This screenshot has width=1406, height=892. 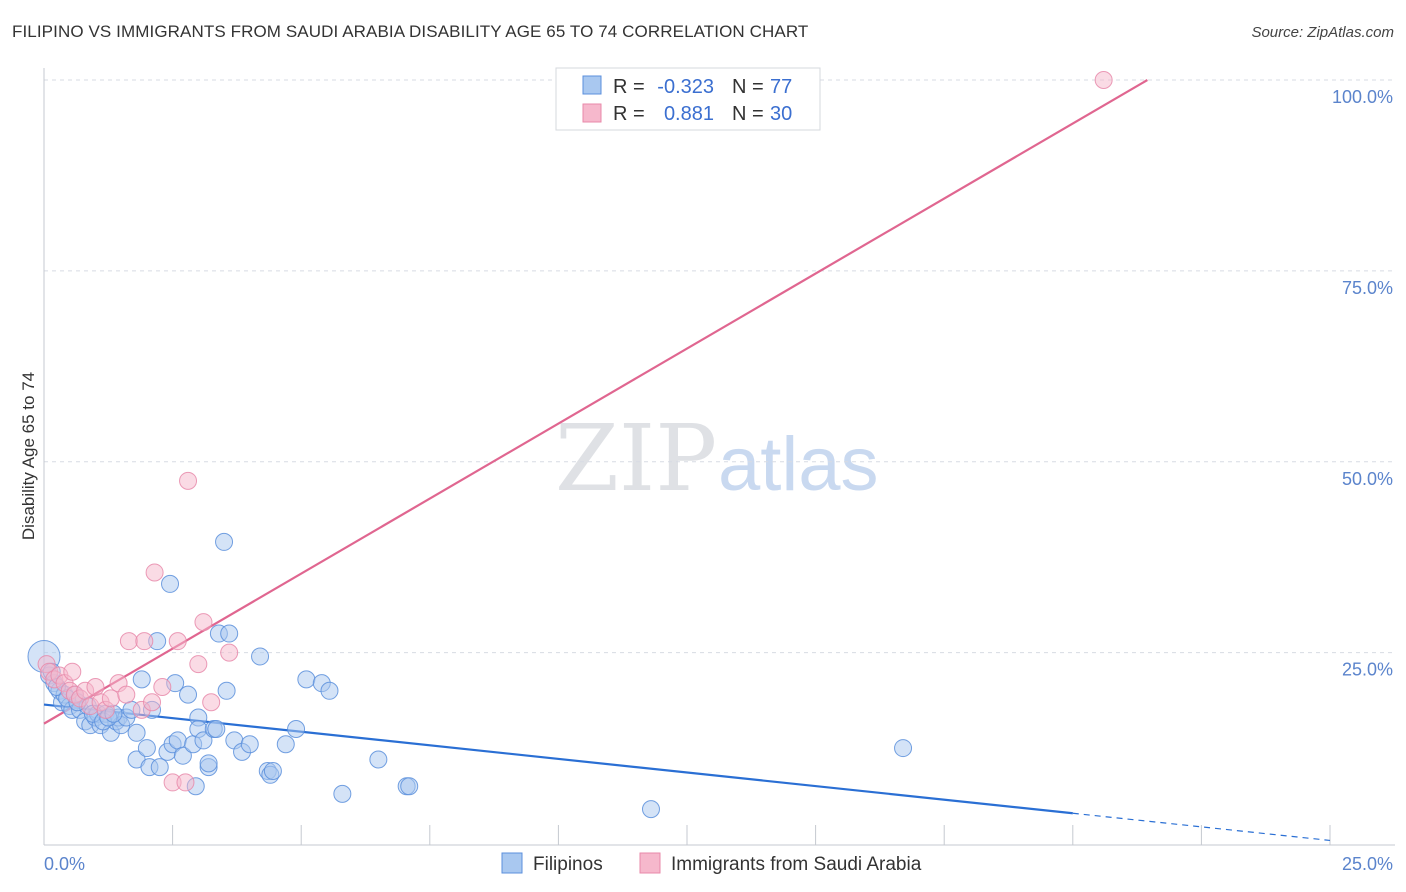 I want to click on y-axis-label: Disability Age 65 to 74, so click(x=28, y=456).